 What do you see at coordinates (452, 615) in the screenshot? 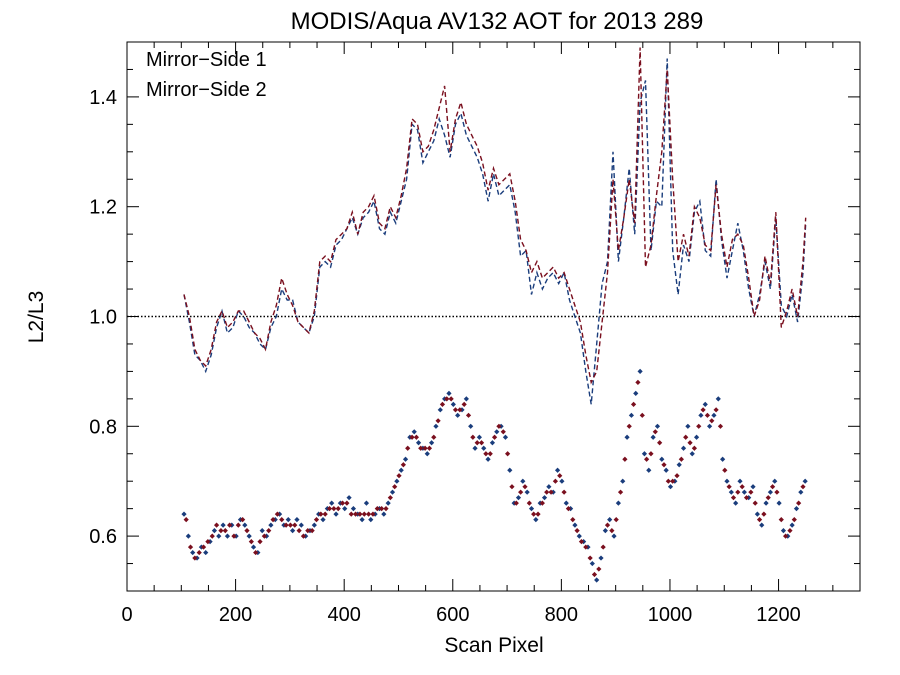
I see `x-tick-label: 600` at bounding box center [452, 615].